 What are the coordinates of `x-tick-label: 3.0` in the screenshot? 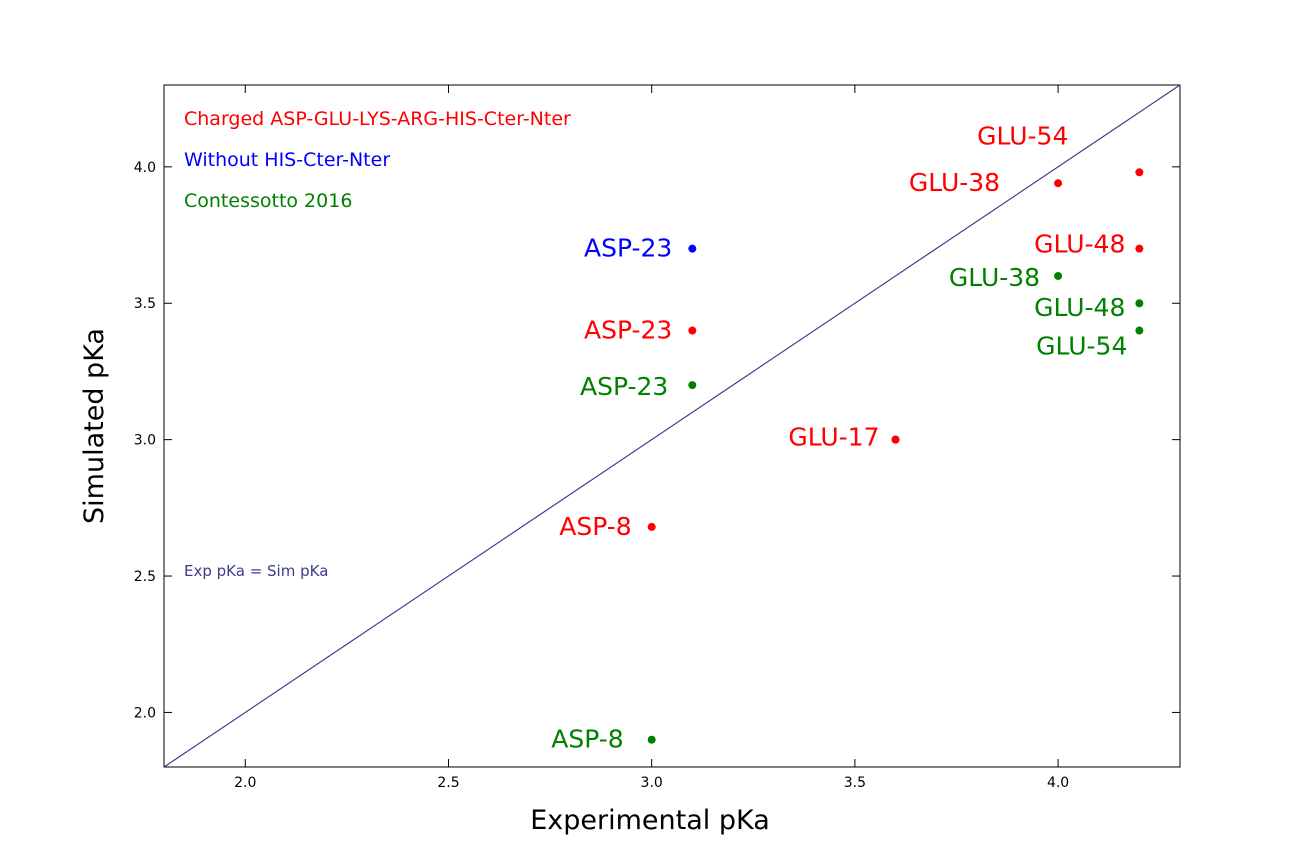 It's located at (652, 783).